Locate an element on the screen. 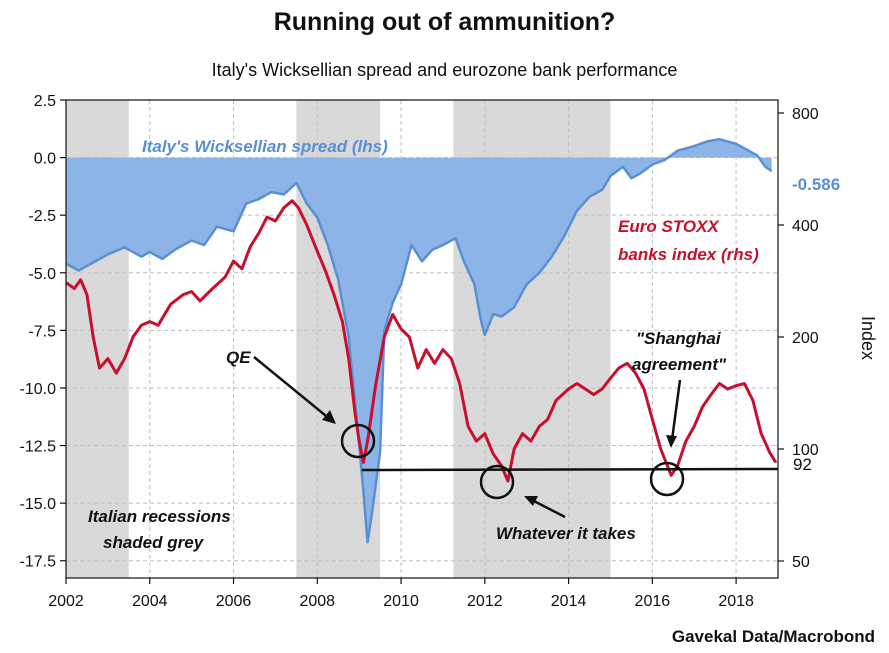 This screenshot has height=653, width=889. whatever-label: Whatever it takes is located at coordinates (566, 533).